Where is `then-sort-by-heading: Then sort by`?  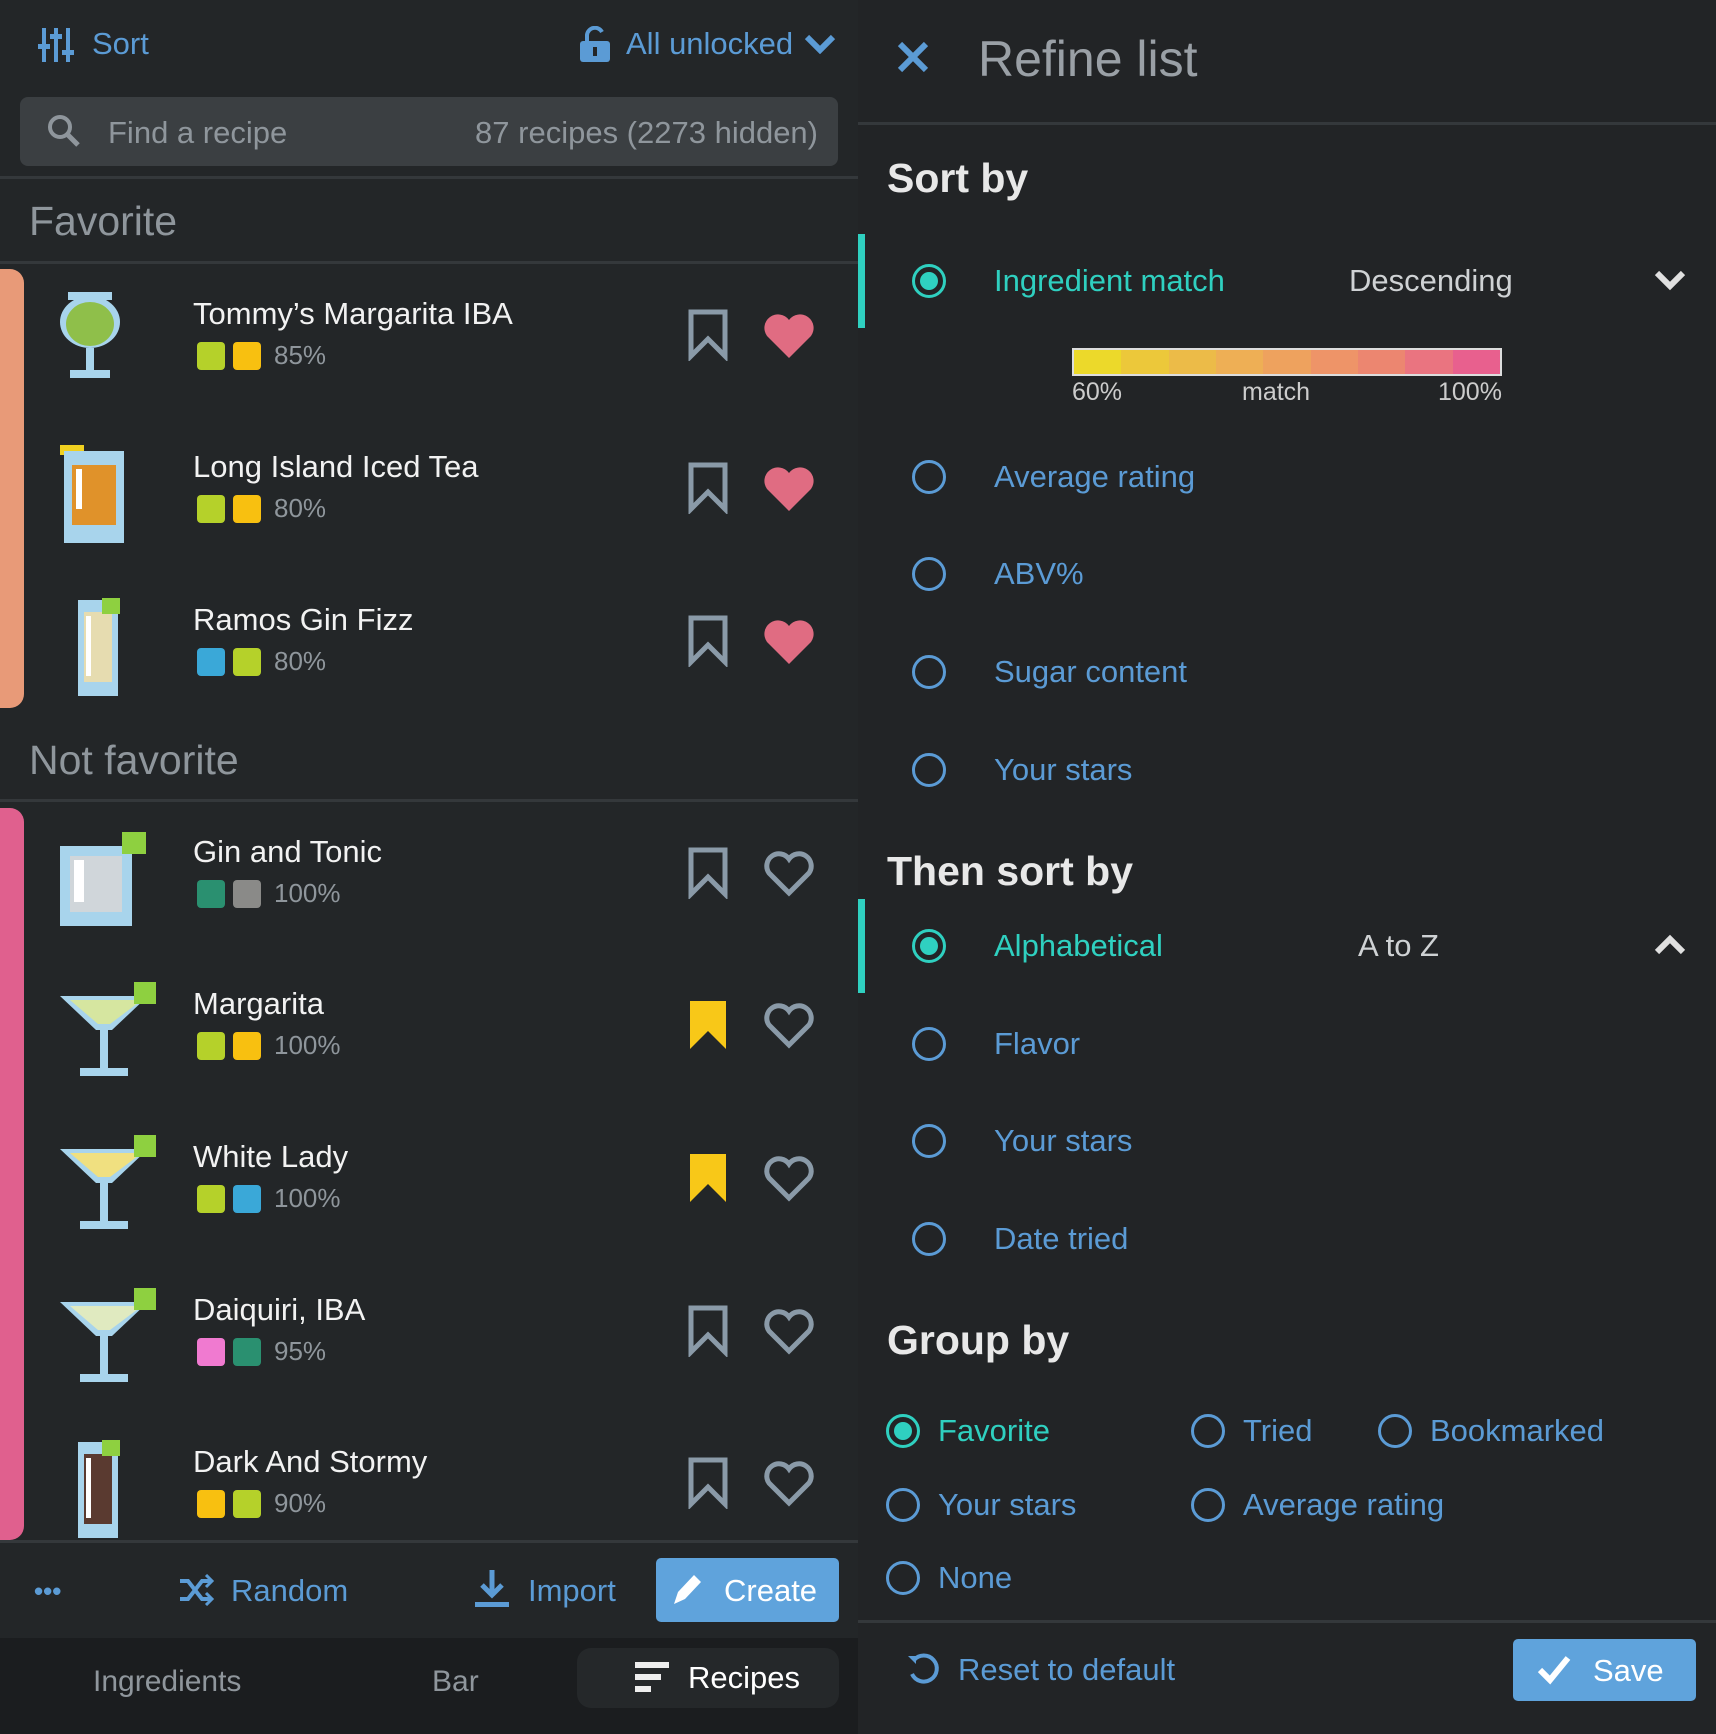 then-sort-by-heading: Then sort by is located at coordinates (1010, 871).